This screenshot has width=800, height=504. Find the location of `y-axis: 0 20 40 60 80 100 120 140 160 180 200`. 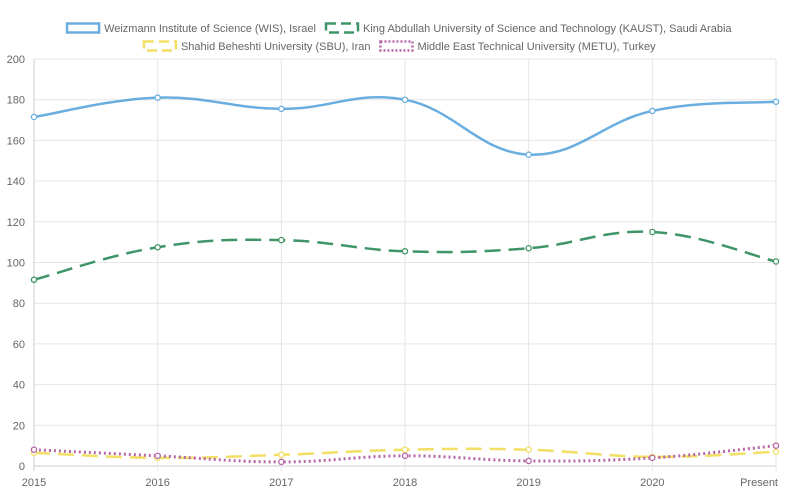

y-axis: 0 20 40 60 80 100 120 140 160 180 200 is located at coordinates (16, 263).